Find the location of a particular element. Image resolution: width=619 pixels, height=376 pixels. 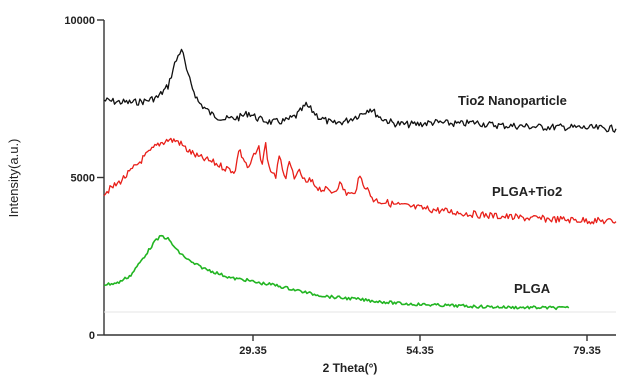

y-axis-title: Intensity(a.u.) is located at coordinates (13, 178).